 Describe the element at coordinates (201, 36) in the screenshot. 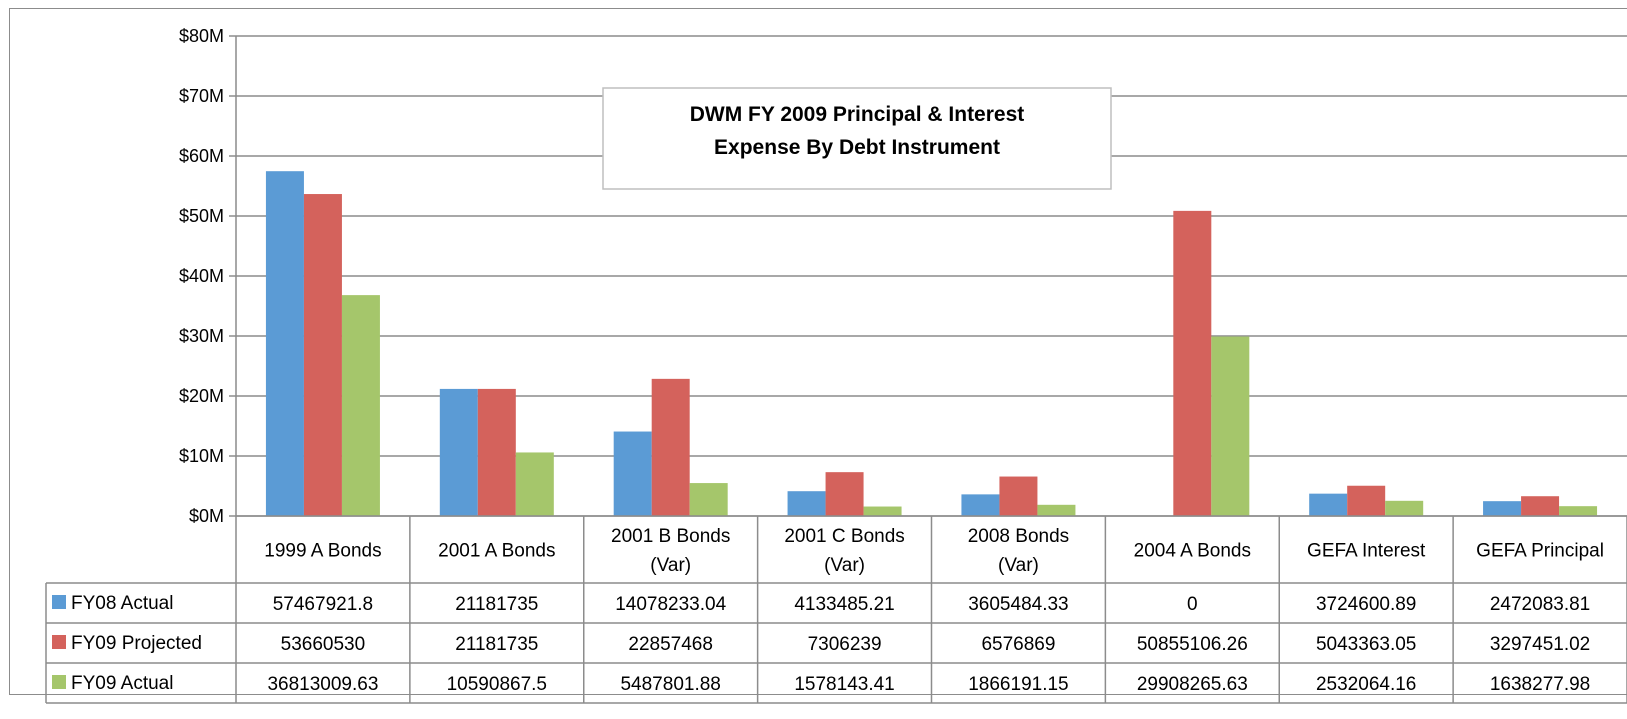

I see `y-tick-label: $80M` at that location.